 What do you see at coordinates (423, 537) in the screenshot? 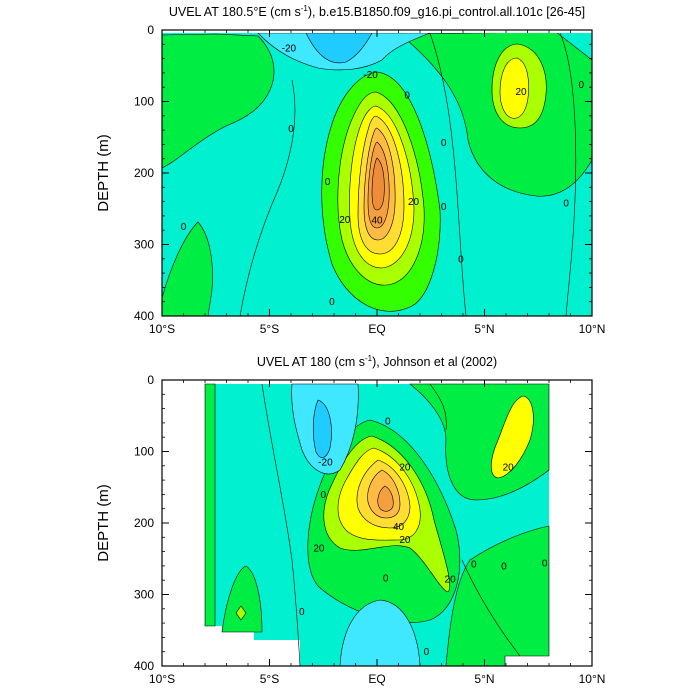
I see `panel-obs-contour-labels: 0 -20 20 20 40 20 20 0 0 0 0 0 0 0 20` at bounding box center [423, 537].